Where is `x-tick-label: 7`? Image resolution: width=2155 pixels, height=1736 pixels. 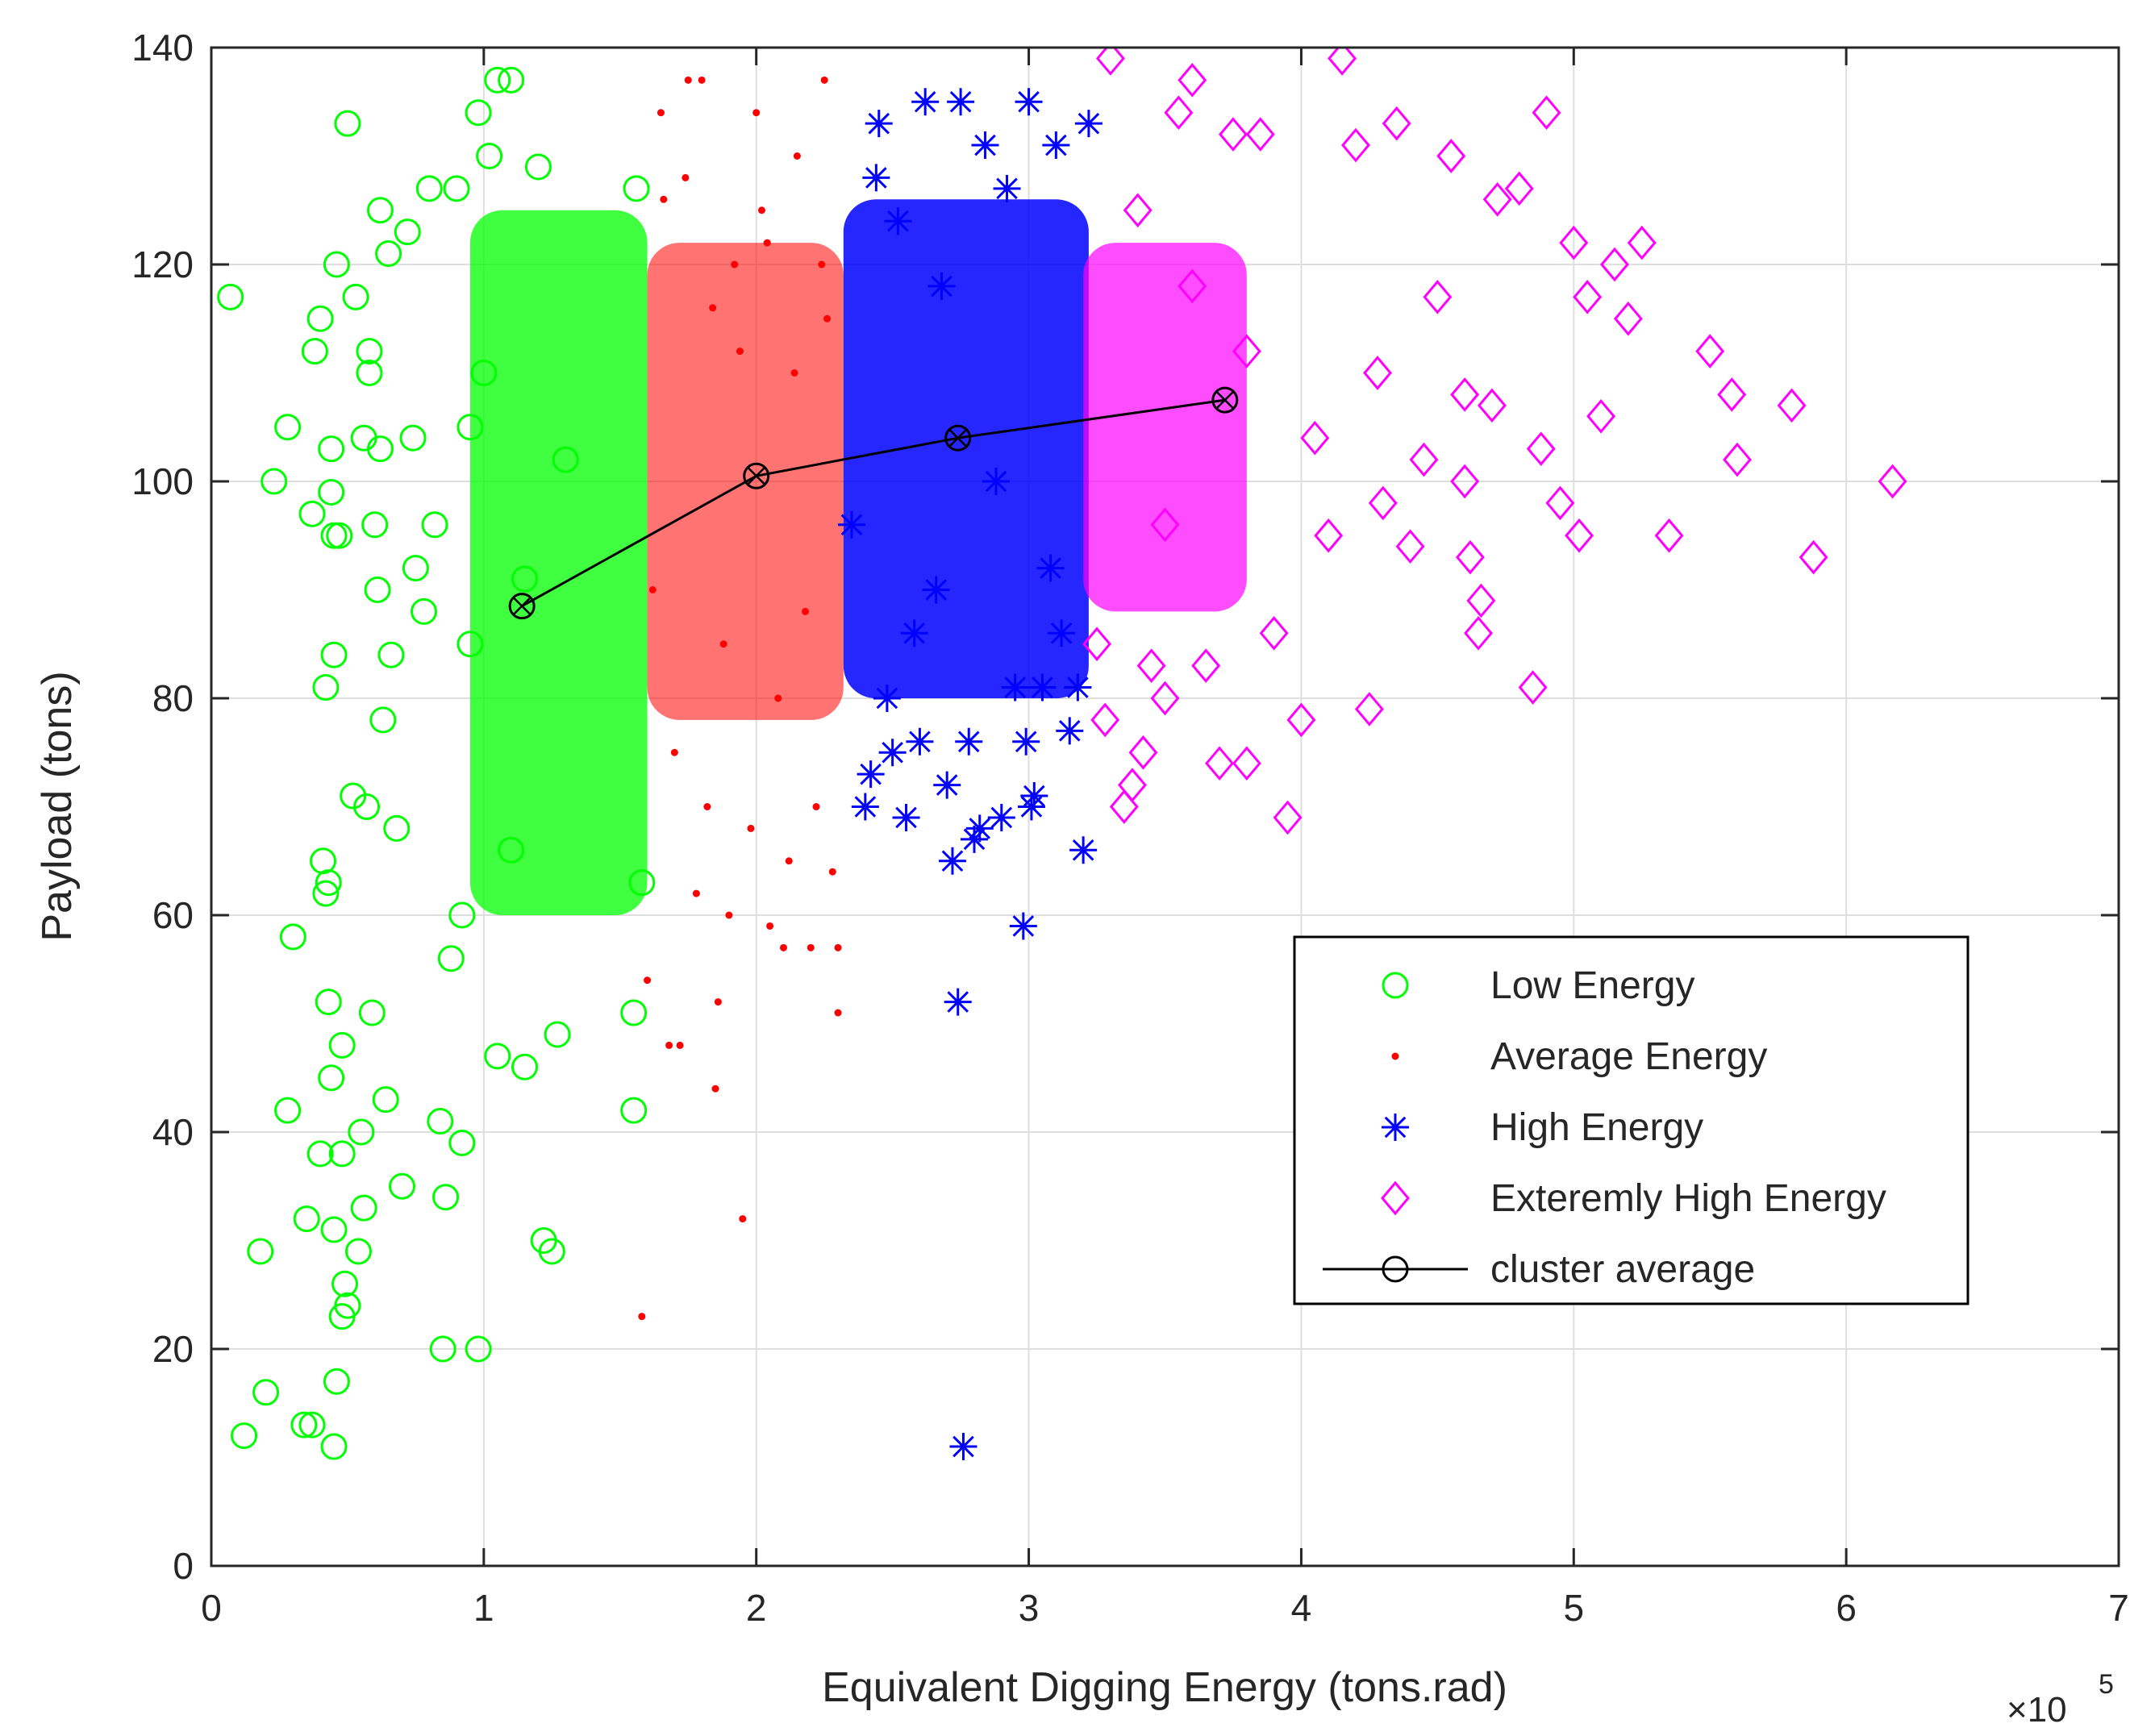
x-tick-label: 7 is located at coordinates (2118, 1608).